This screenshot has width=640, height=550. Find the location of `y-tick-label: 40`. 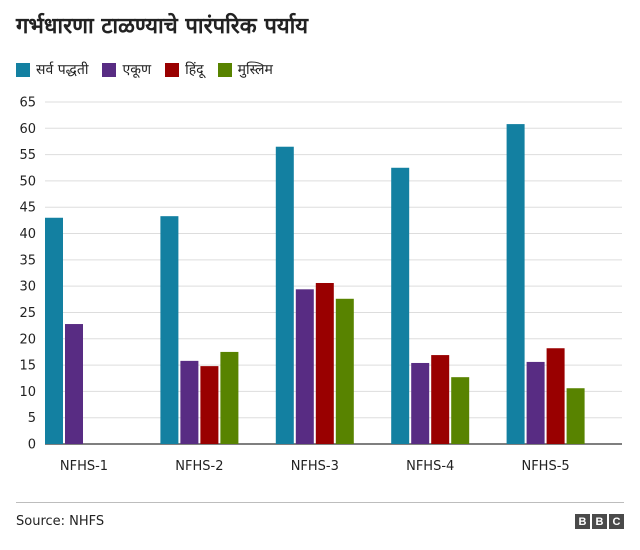

y-tick-label: 40 is located at coordinates (27, 234).